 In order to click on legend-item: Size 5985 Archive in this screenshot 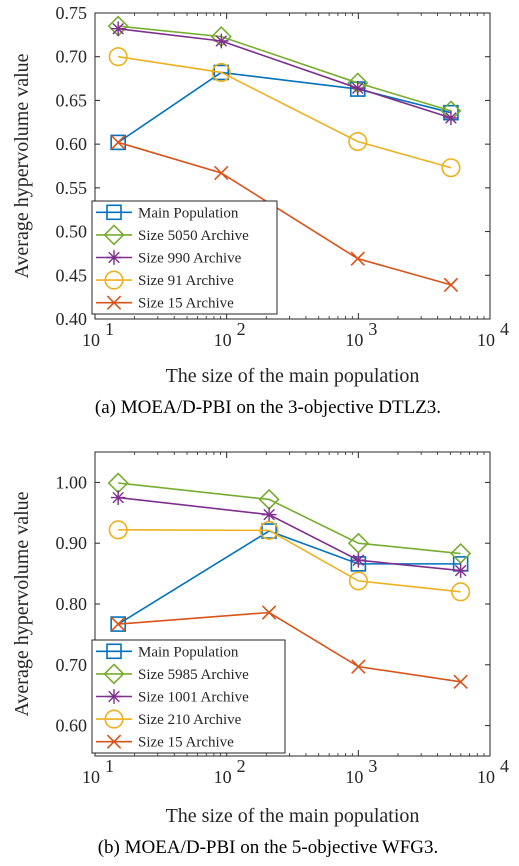, I will do `click(172, 674)`.